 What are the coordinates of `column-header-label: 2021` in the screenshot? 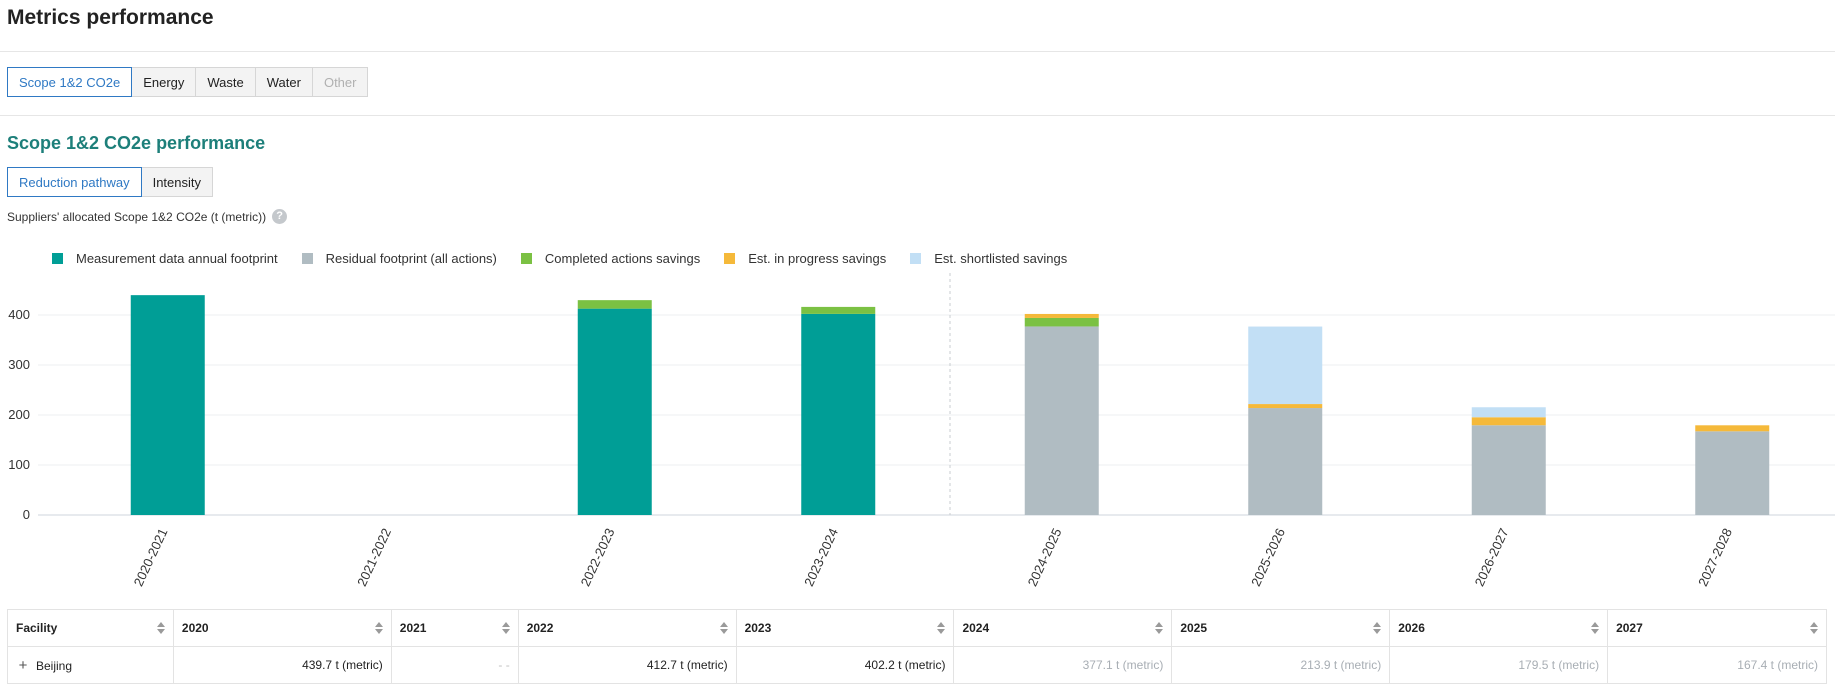 It's located at (413, 628).